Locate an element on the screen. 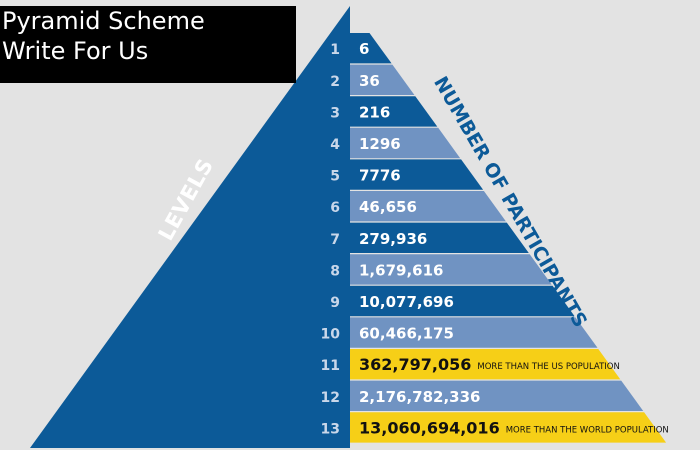 Image resolution: width=700 pixels, height=450 pixels. level-number: 8 is located at coordinates (335, 271).